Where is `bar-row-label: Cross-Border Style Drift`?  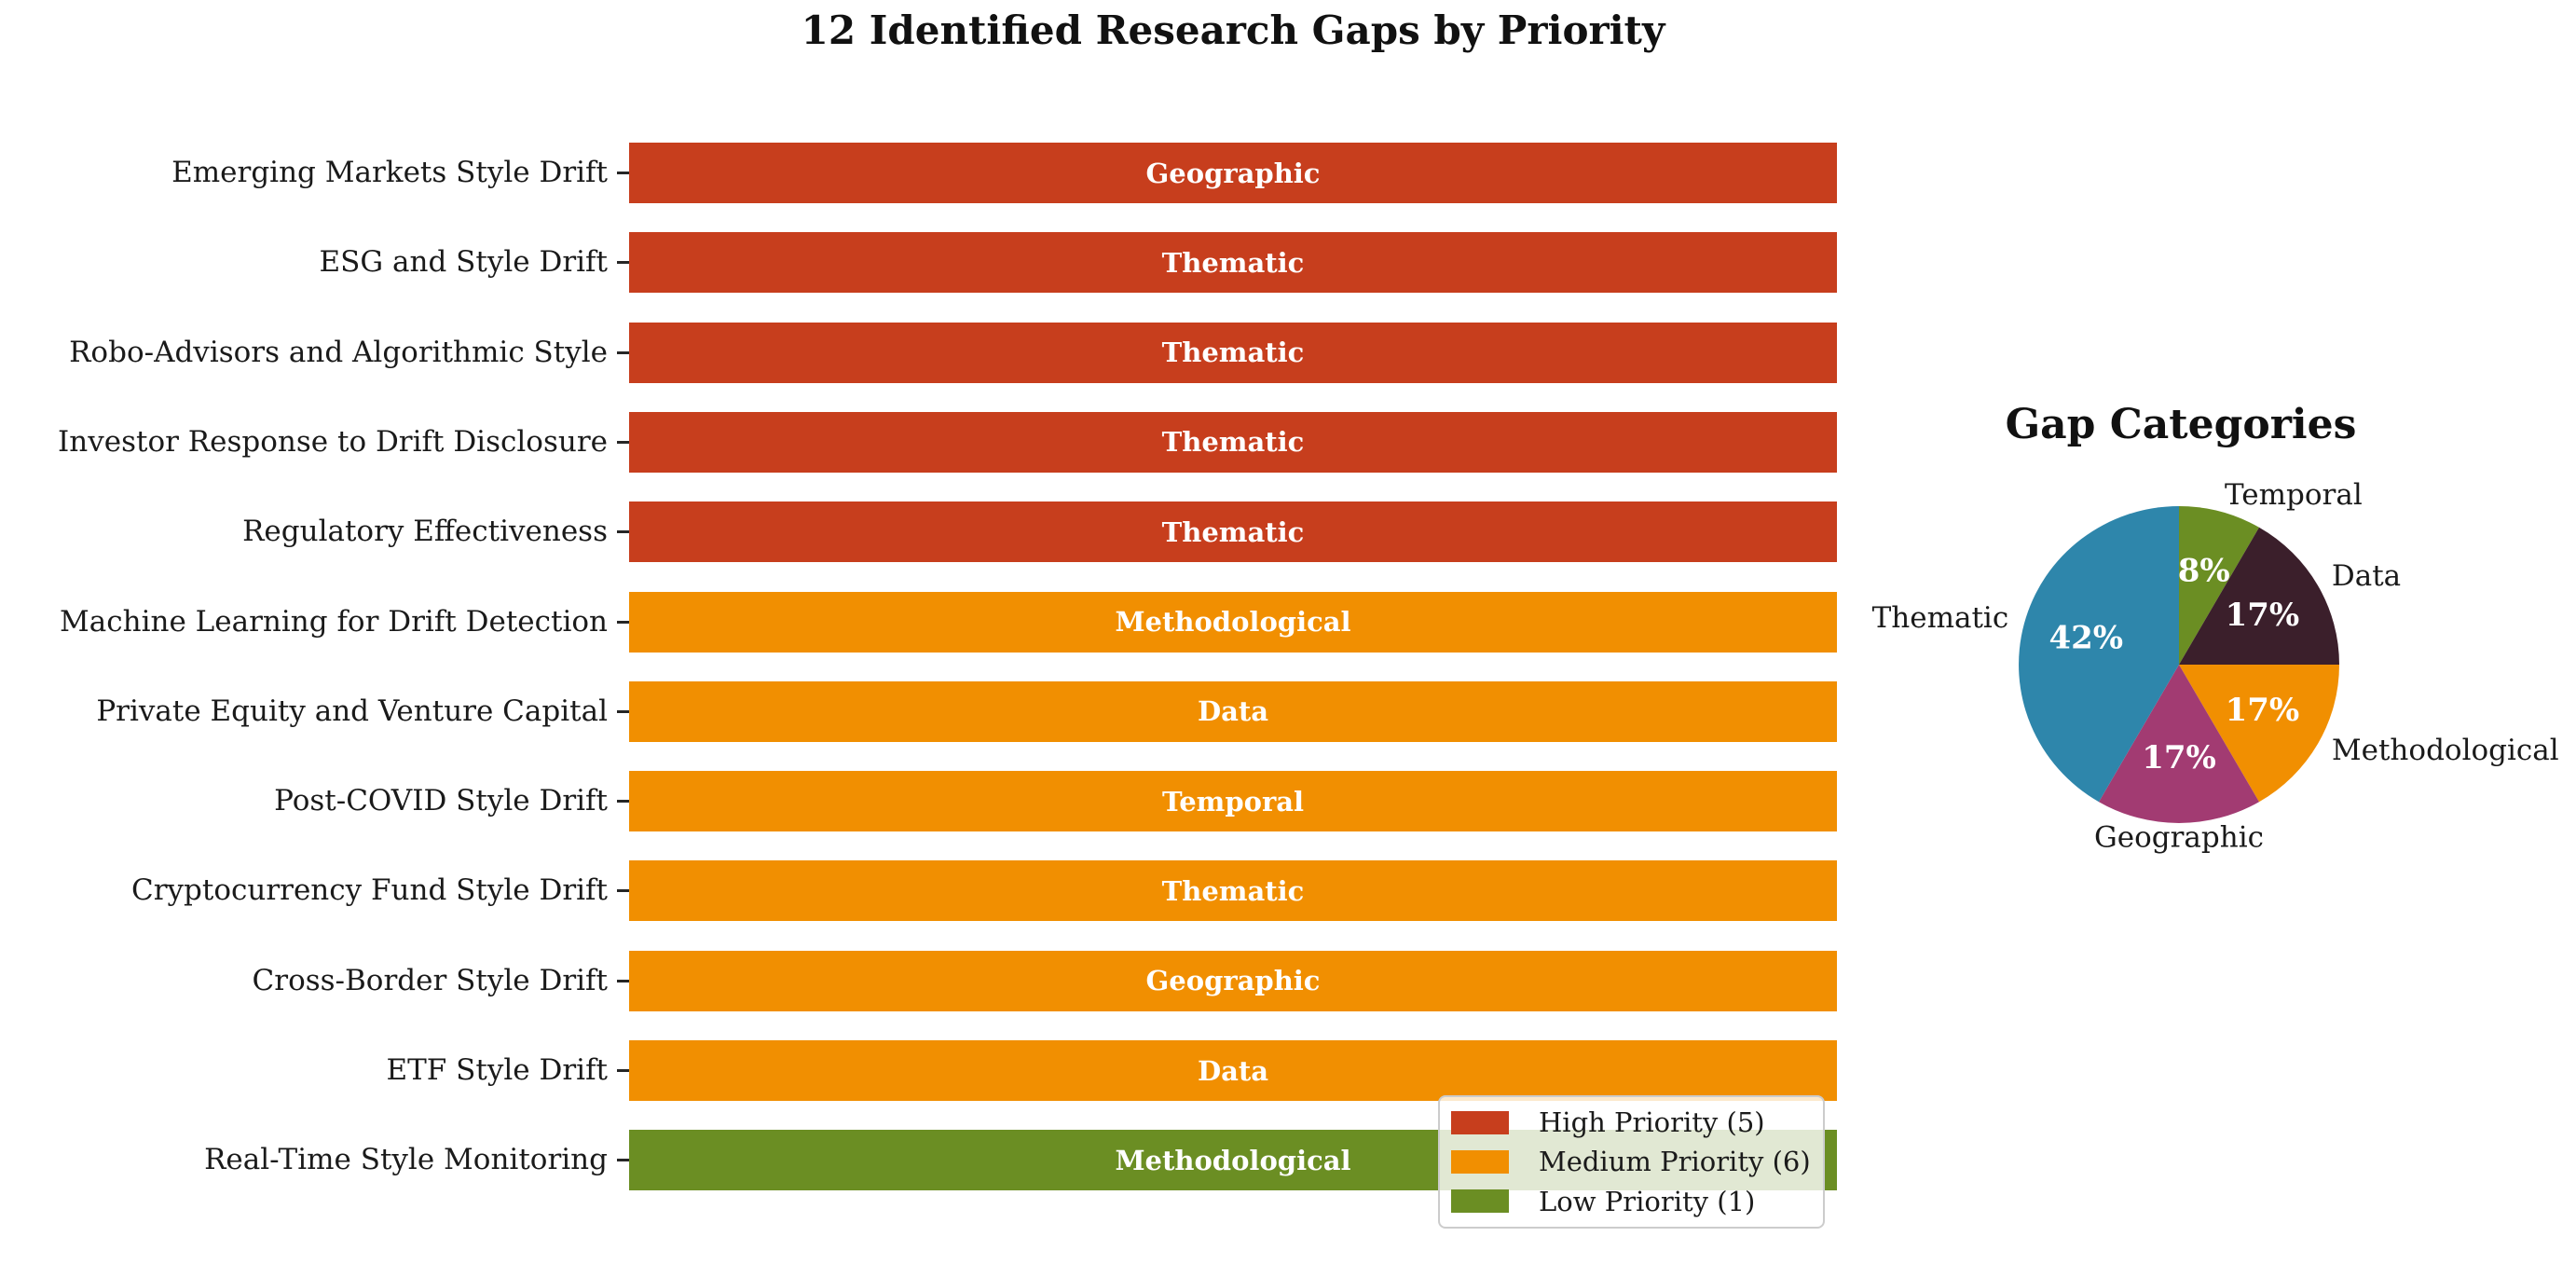 bar-row-label: Cross-Border Style Drift is located at coordinates (430, 980).